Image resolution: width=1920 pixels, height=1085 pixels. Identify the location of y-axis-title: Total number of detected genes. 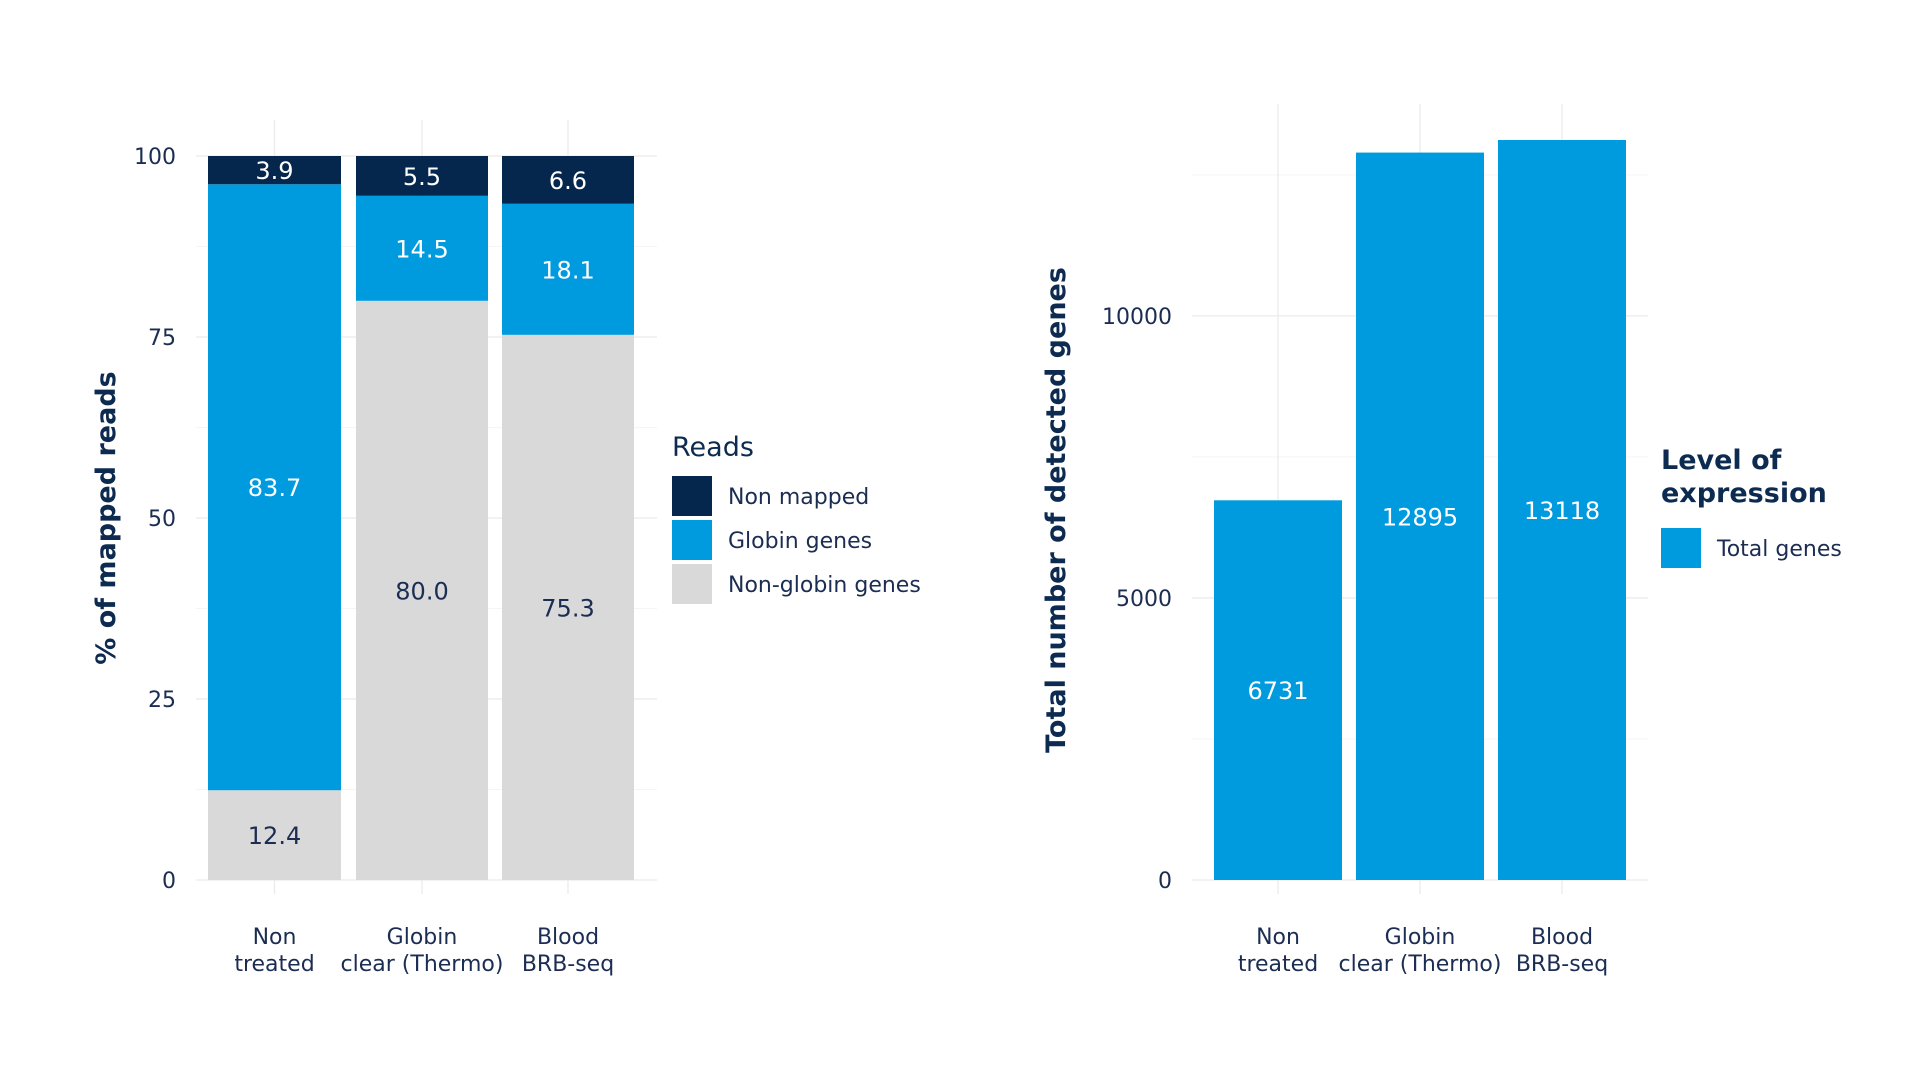
(1056, 510).